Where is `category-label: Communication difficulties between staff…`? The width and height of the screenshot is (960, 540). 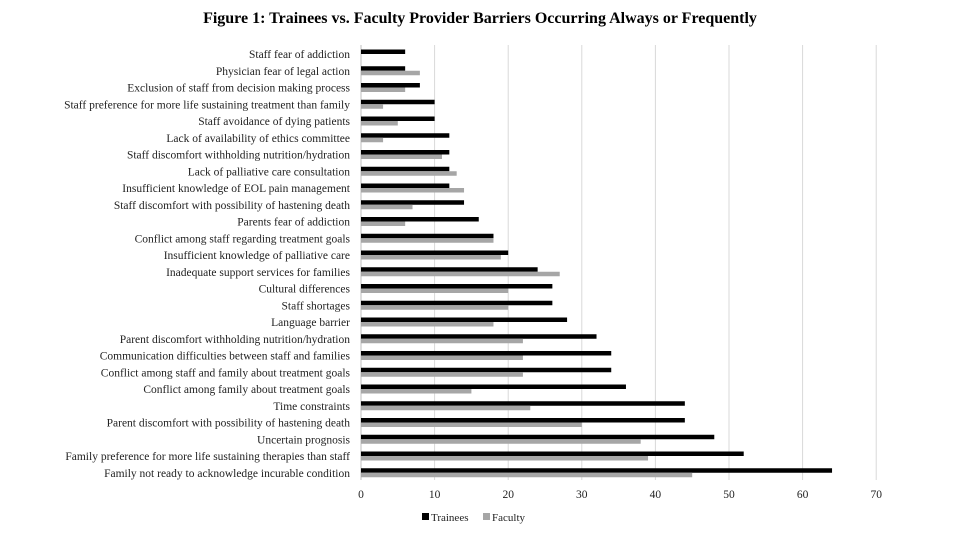
category-label: Communication difficulties between staff… is located at coordinates (225, 357).